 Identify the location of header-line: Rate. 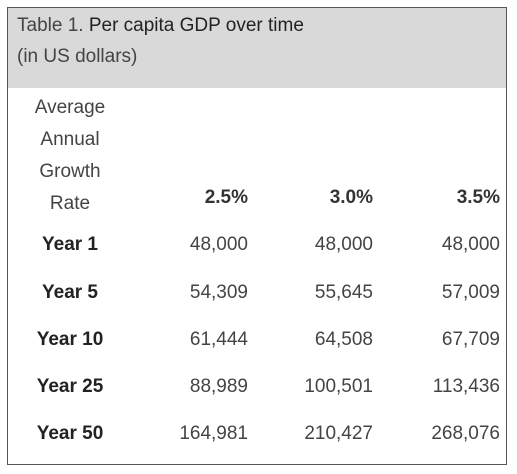
(70, 203).